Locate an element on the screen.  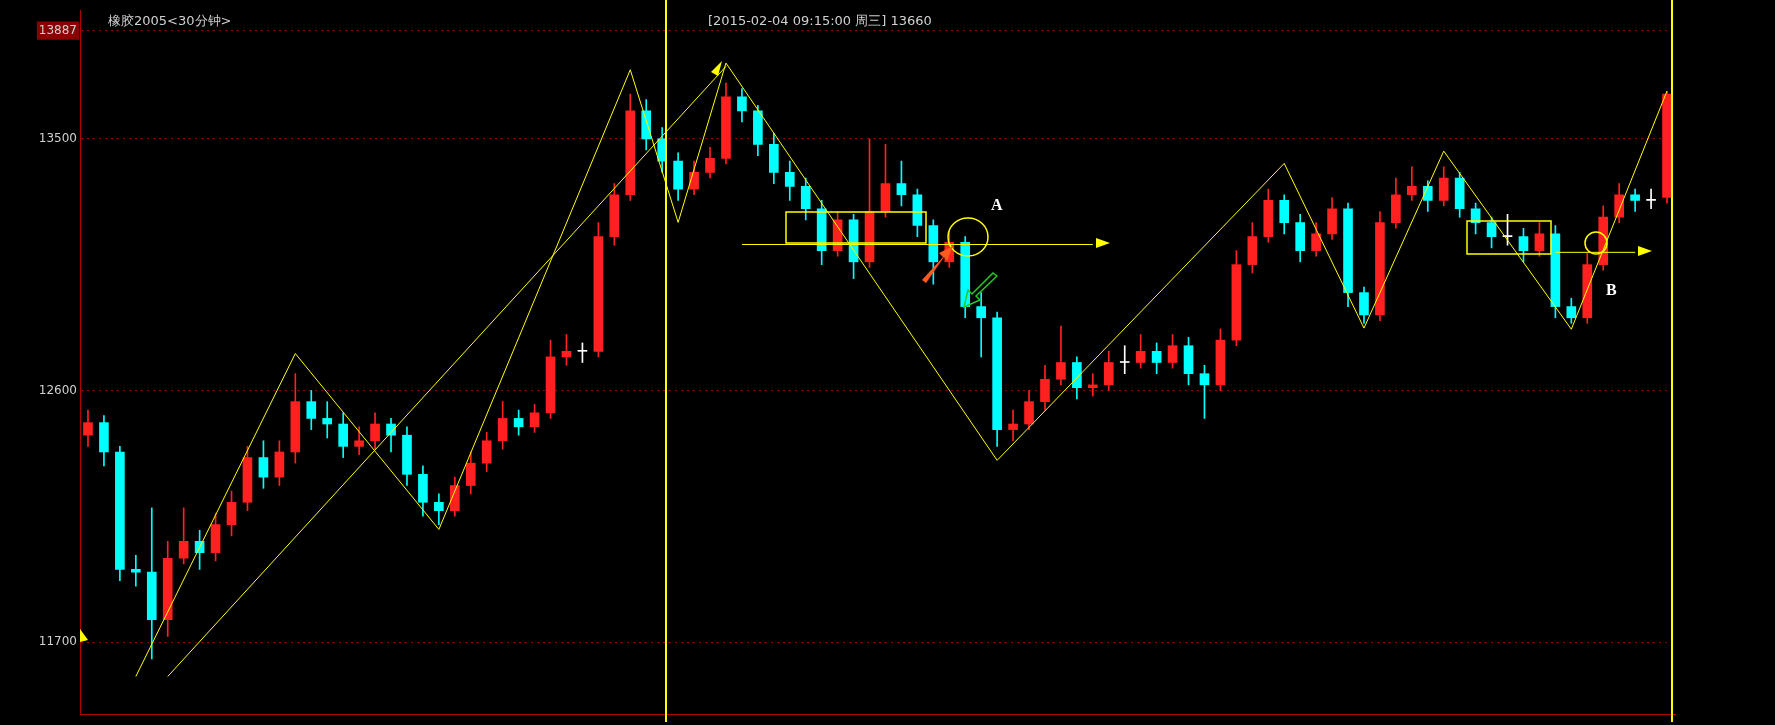
y-tick-label: 12600 is located at coordinates (57, 389).